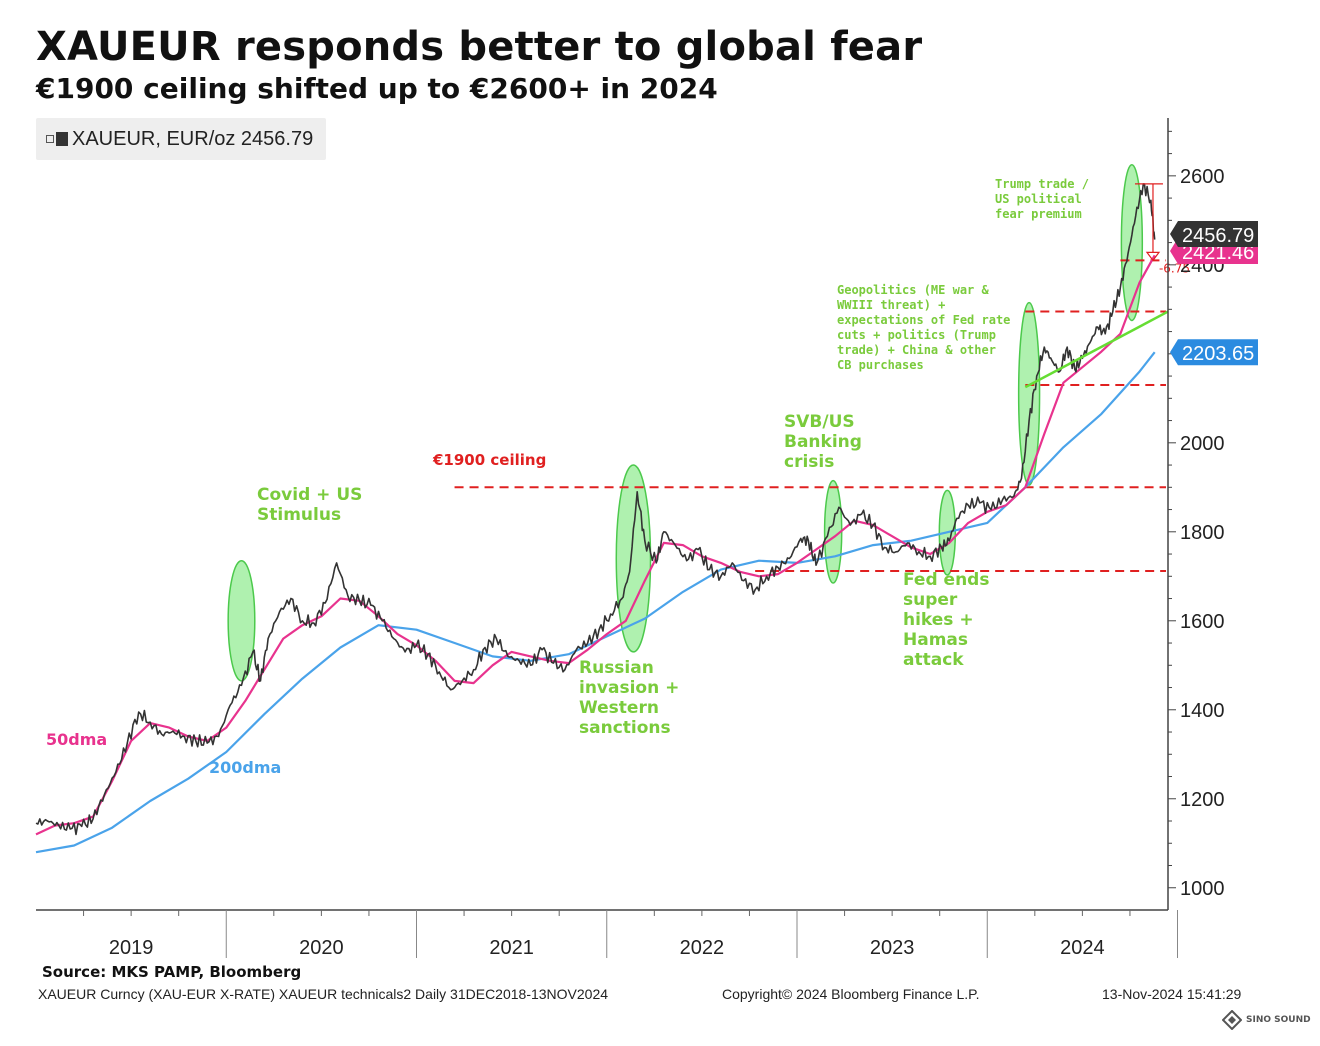 This screenshot has height=1046, width=1320. Describe the element at coordinates (1278, 1020) in the screenshot. I see `brand-text: SINO SOUND` at that location.